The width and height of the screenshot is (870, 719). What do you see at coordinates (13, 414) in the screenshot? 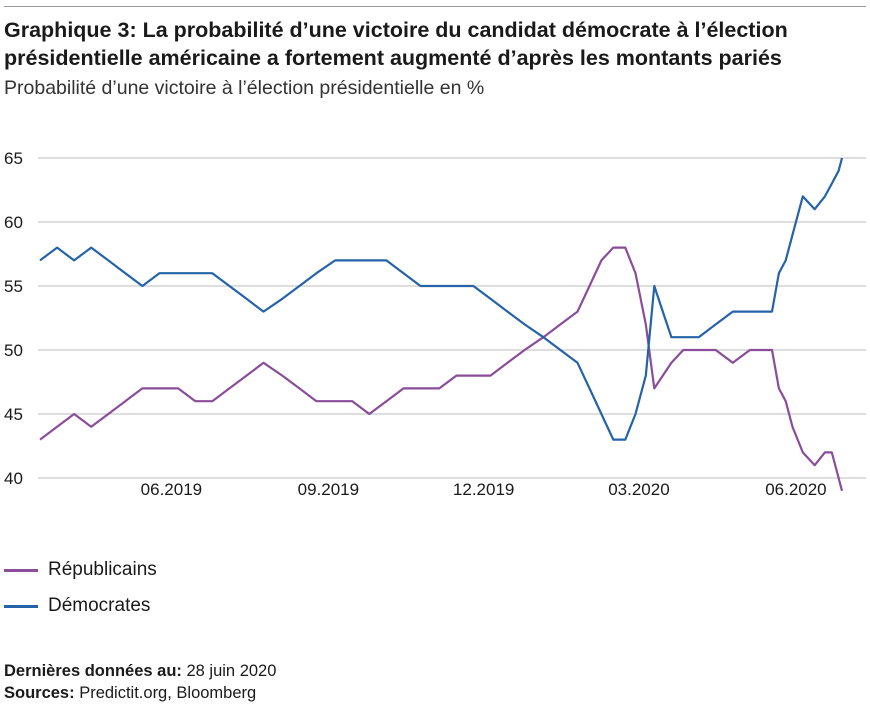
I see `y-tick-label: 45` at bounding box center [13, 414].